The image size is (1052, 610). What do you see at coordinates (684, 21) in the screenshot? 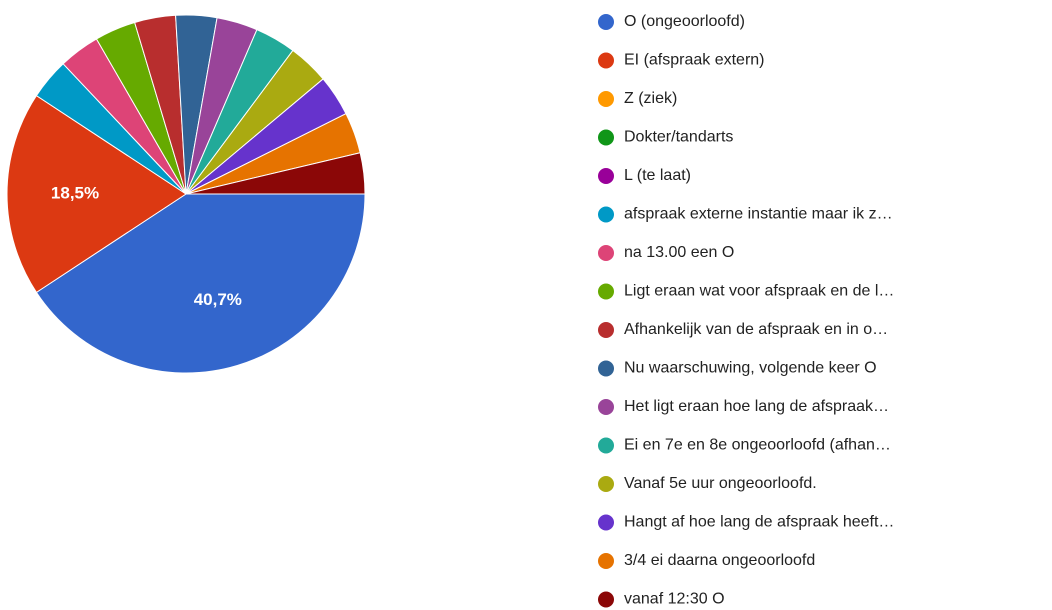
I see `legend-label: O (ongeoorloofd)` at bounding box center [684, 21].